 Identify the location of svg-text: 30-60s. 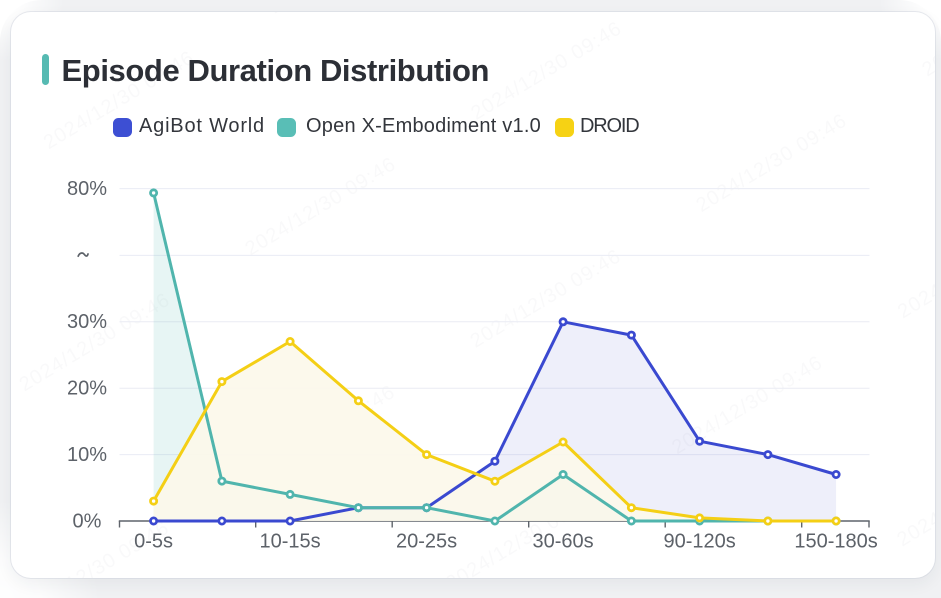
(563, 542).